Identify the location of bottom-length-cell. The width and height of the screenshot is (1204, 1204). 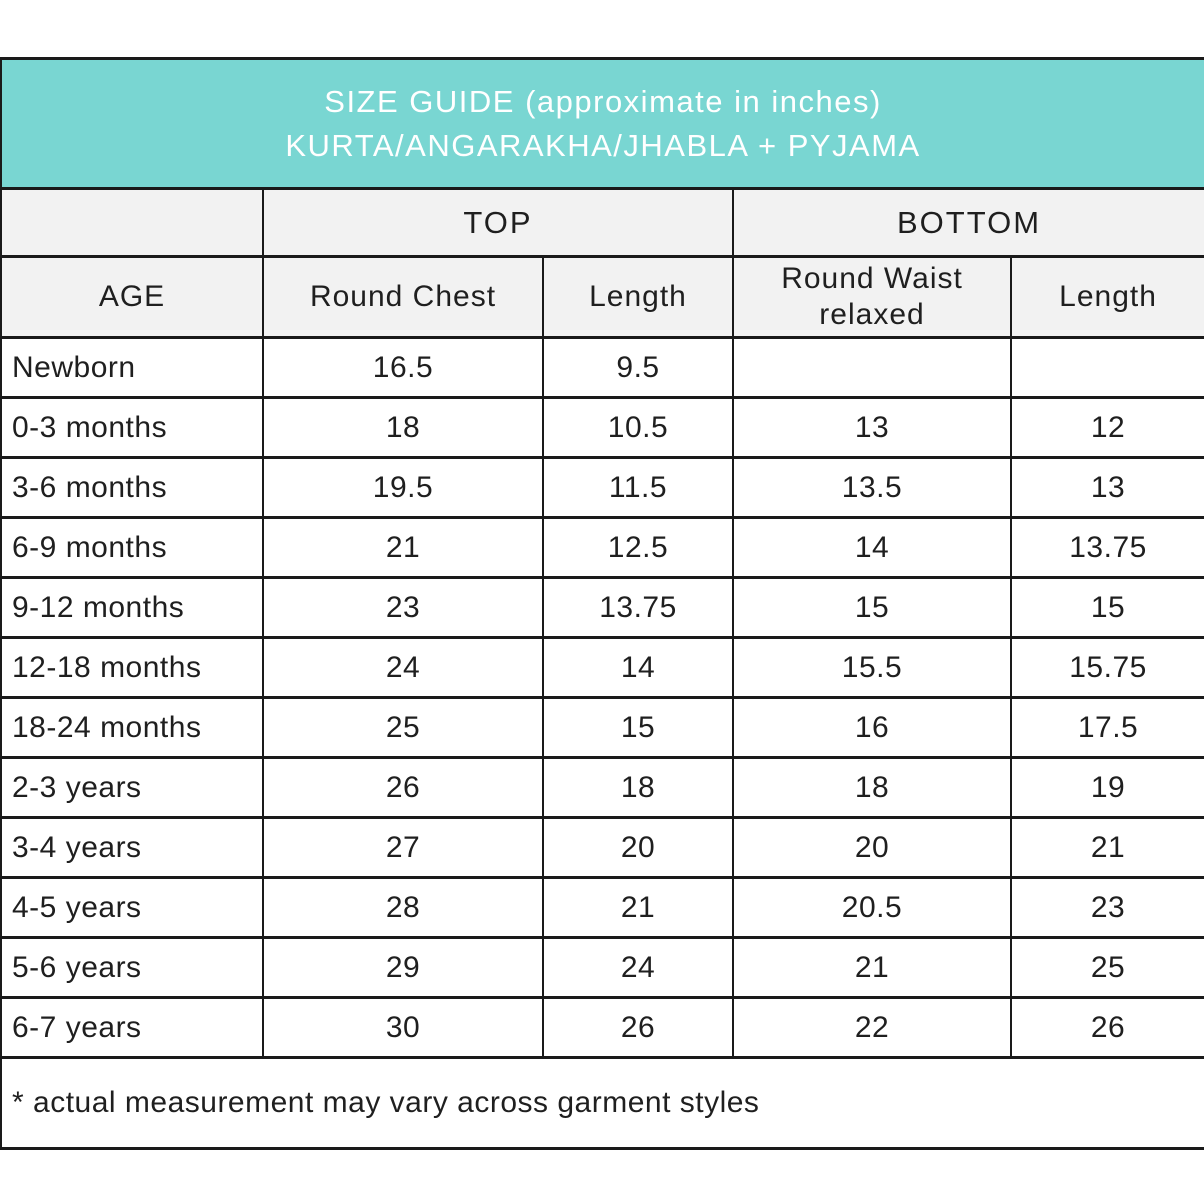
(1106, 367).